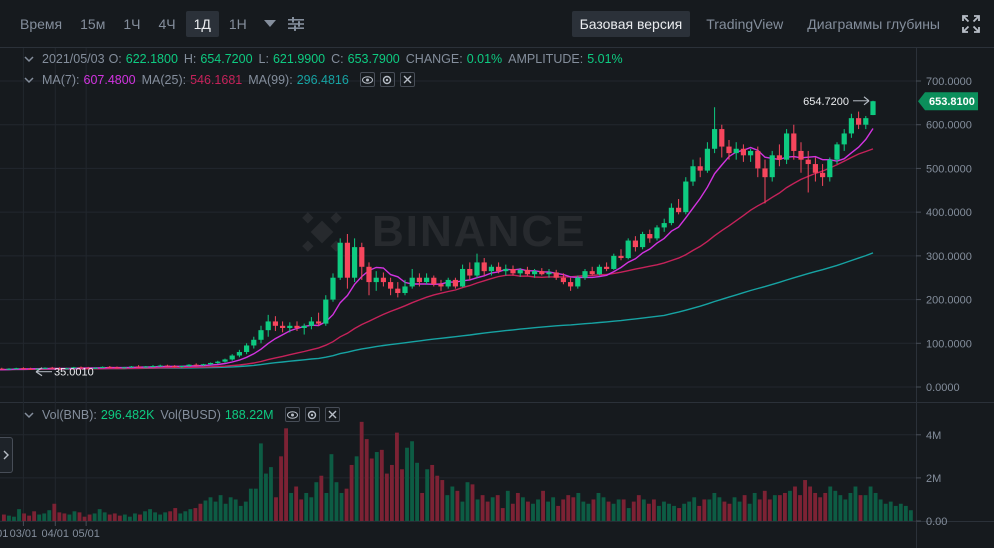 This screenshot has width=994, height=548. What do you see at coordinates (873, 24) in the screenshot?
I see `view-depth: Диаграммы глубины` at bounding box center [873, 24].